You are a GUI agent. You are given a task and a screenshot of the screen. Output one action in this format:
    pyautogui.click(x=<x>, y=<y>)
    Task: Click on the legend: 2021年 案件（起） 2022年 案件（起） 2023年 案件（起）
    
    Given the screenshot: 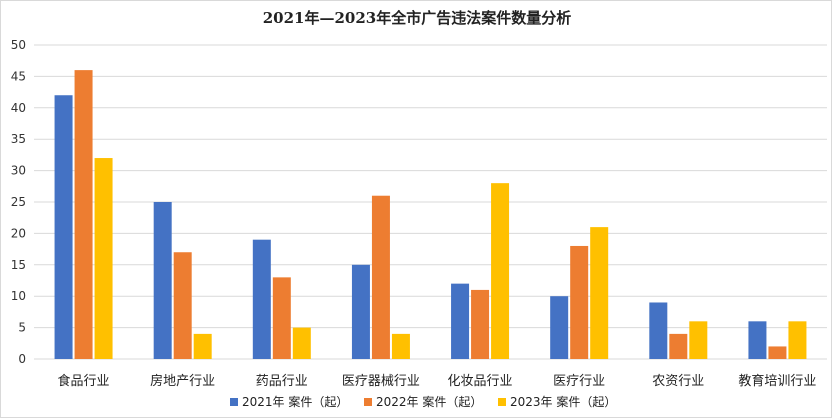 What is the action you would take?
    pyautogui.click(x=423, y=401)
    